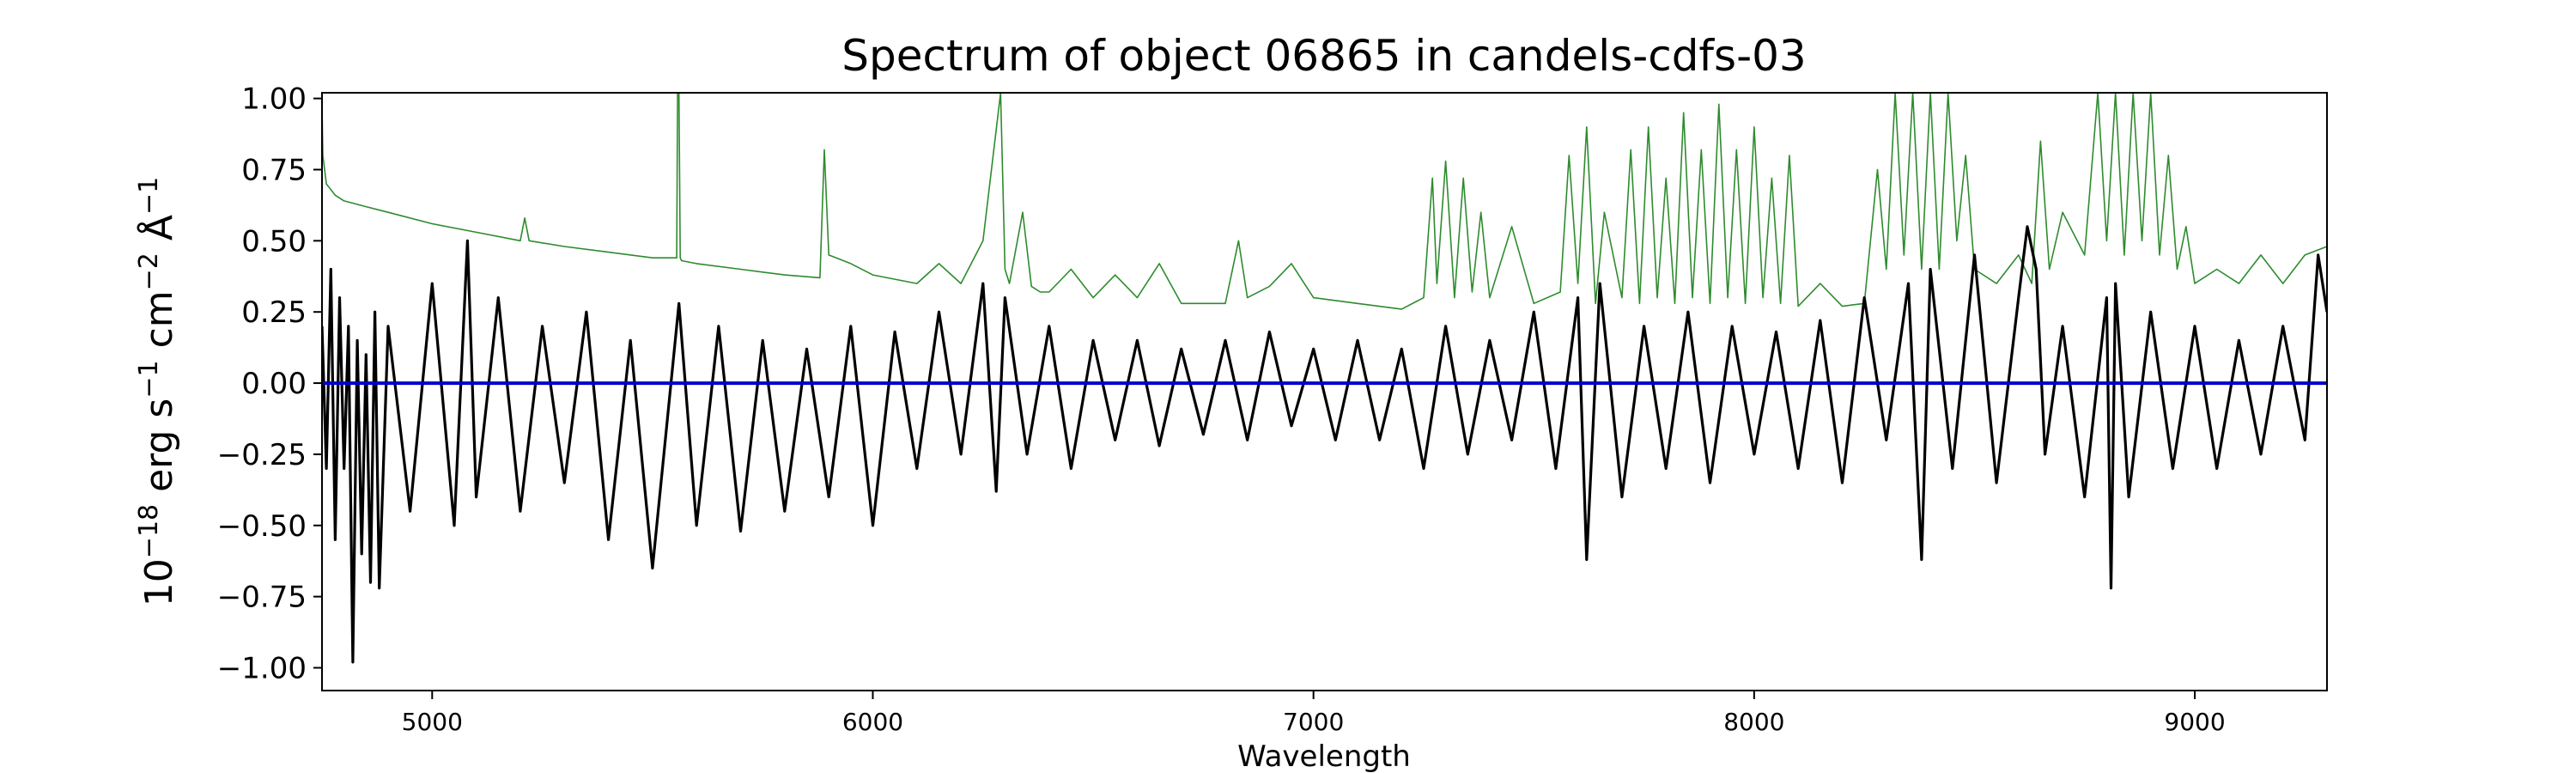 Image resolution: width=2576 pixels, height=773 pixels. What do you see at coordinates (1313, 722) in the screenshot?
I see `x-tick-label: 7000` at bounding box center [1313, 722].